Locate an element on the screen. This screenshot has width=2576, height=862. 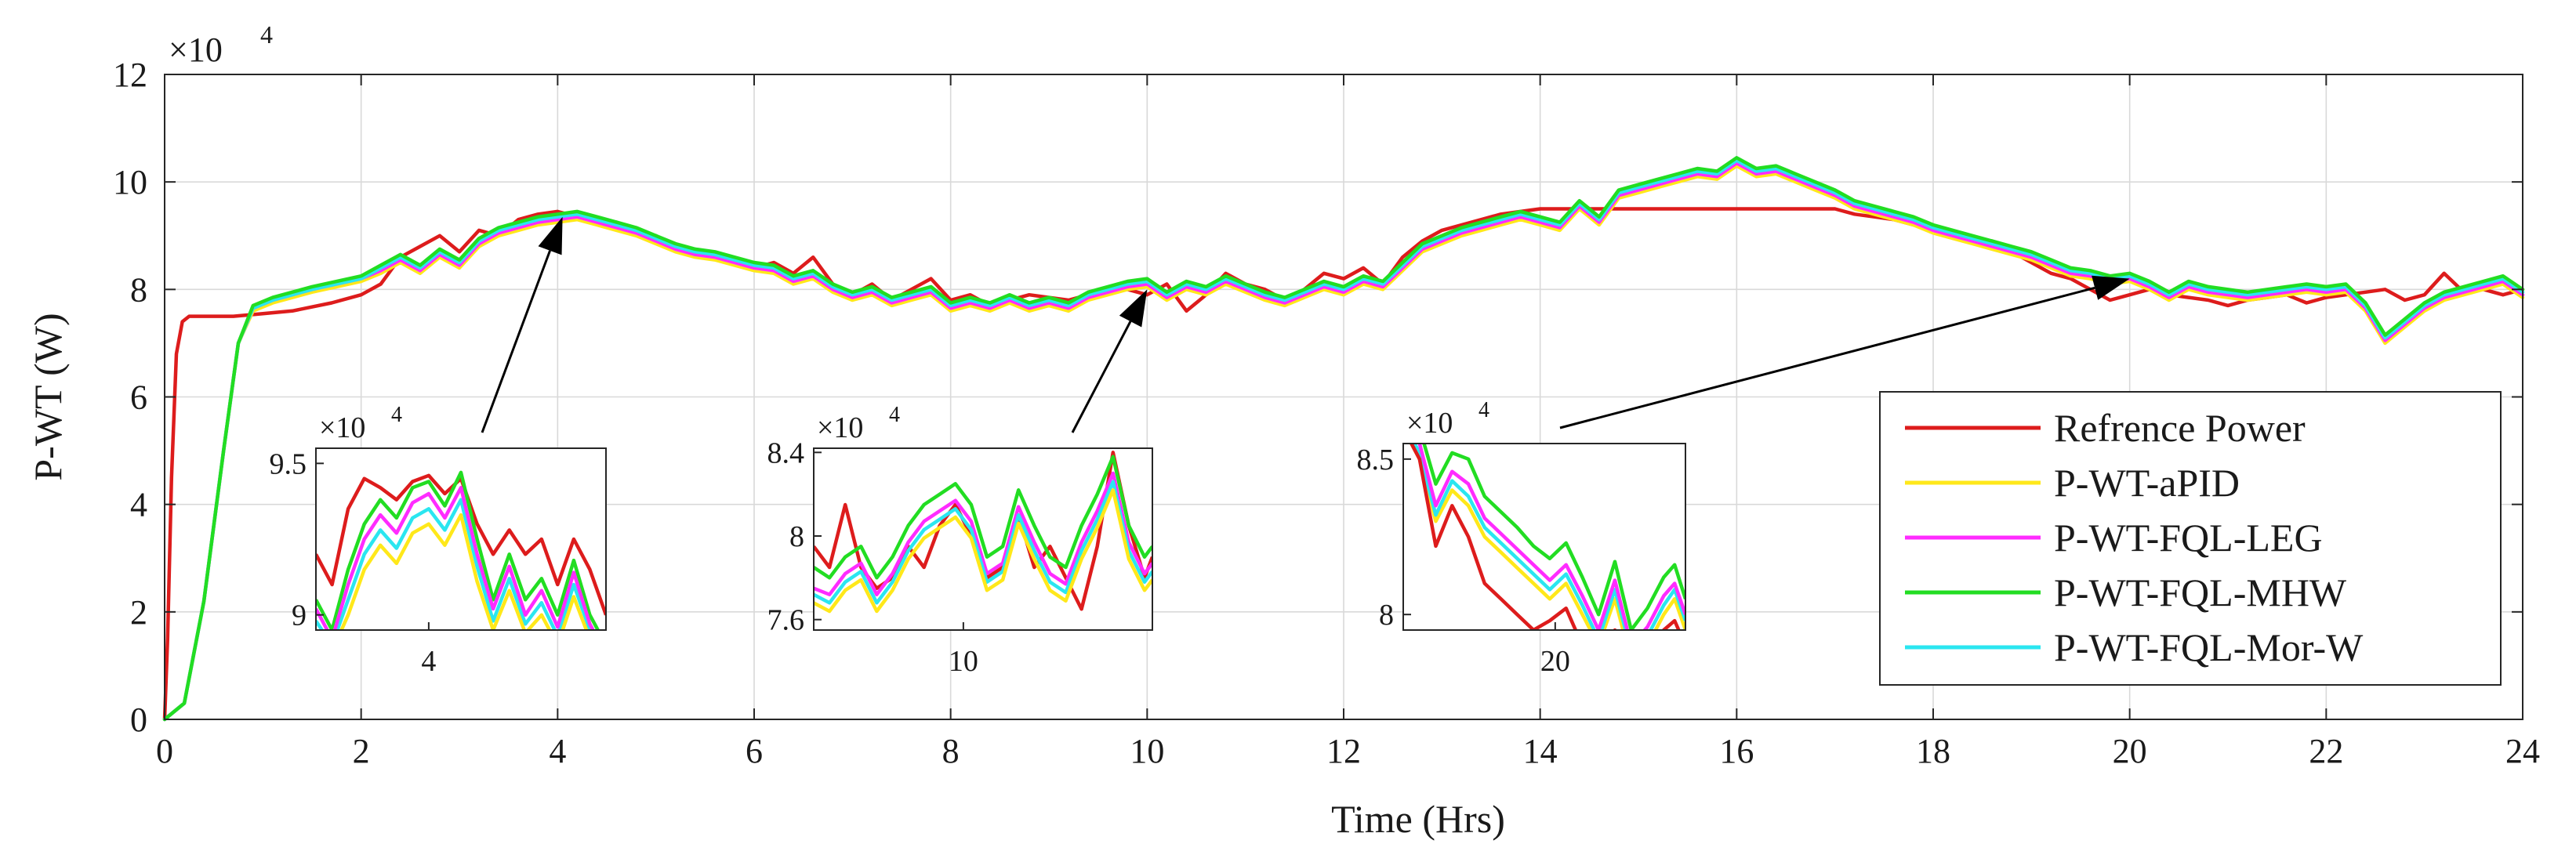
legend-label: P-WT-FQL-LEG is located at coordinates (2189, 538).